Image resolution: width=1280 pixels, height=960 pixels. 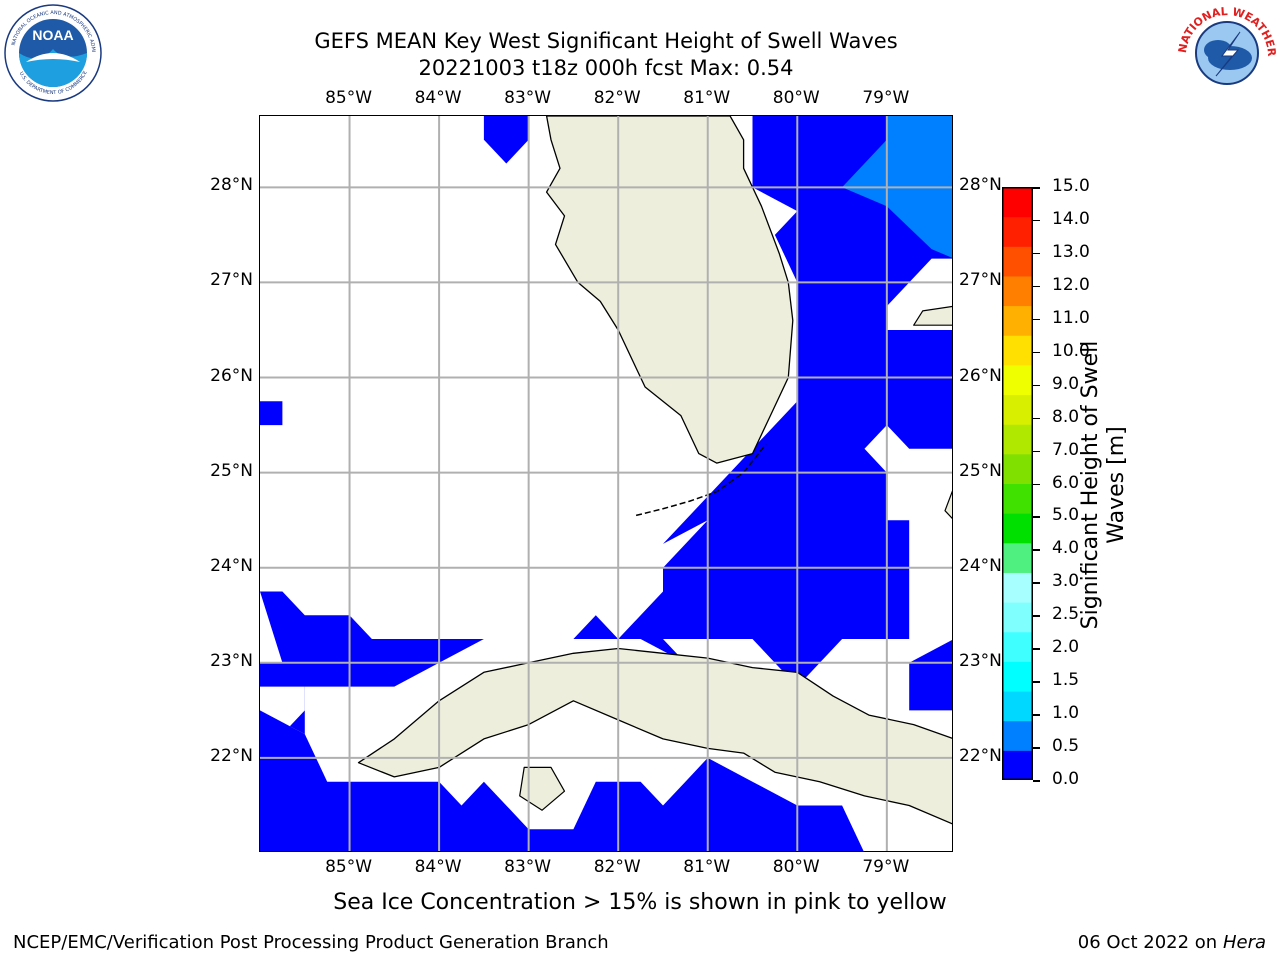 I want to click on swell-region-caribbean, so click(x=562, y=780).